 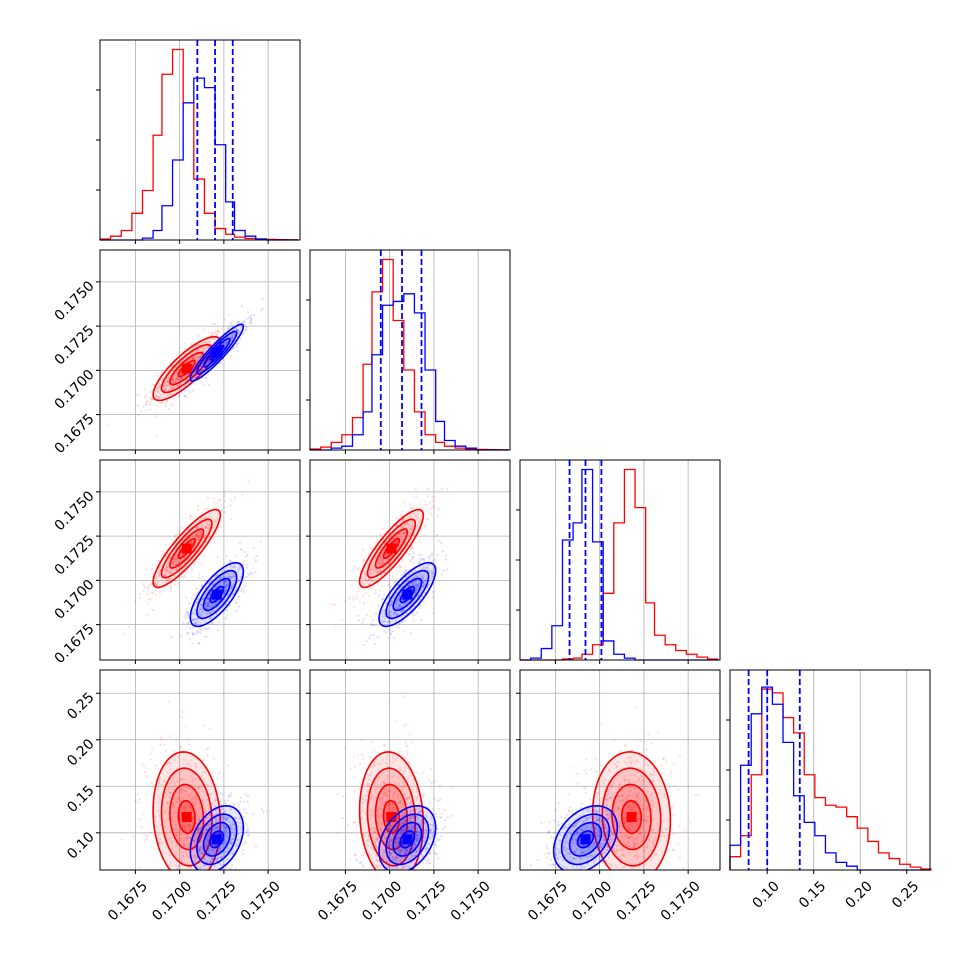 What do you see at coordinates (391, 810) in the screenshot?
I see `contour-red` at bounding box center [391, 810].